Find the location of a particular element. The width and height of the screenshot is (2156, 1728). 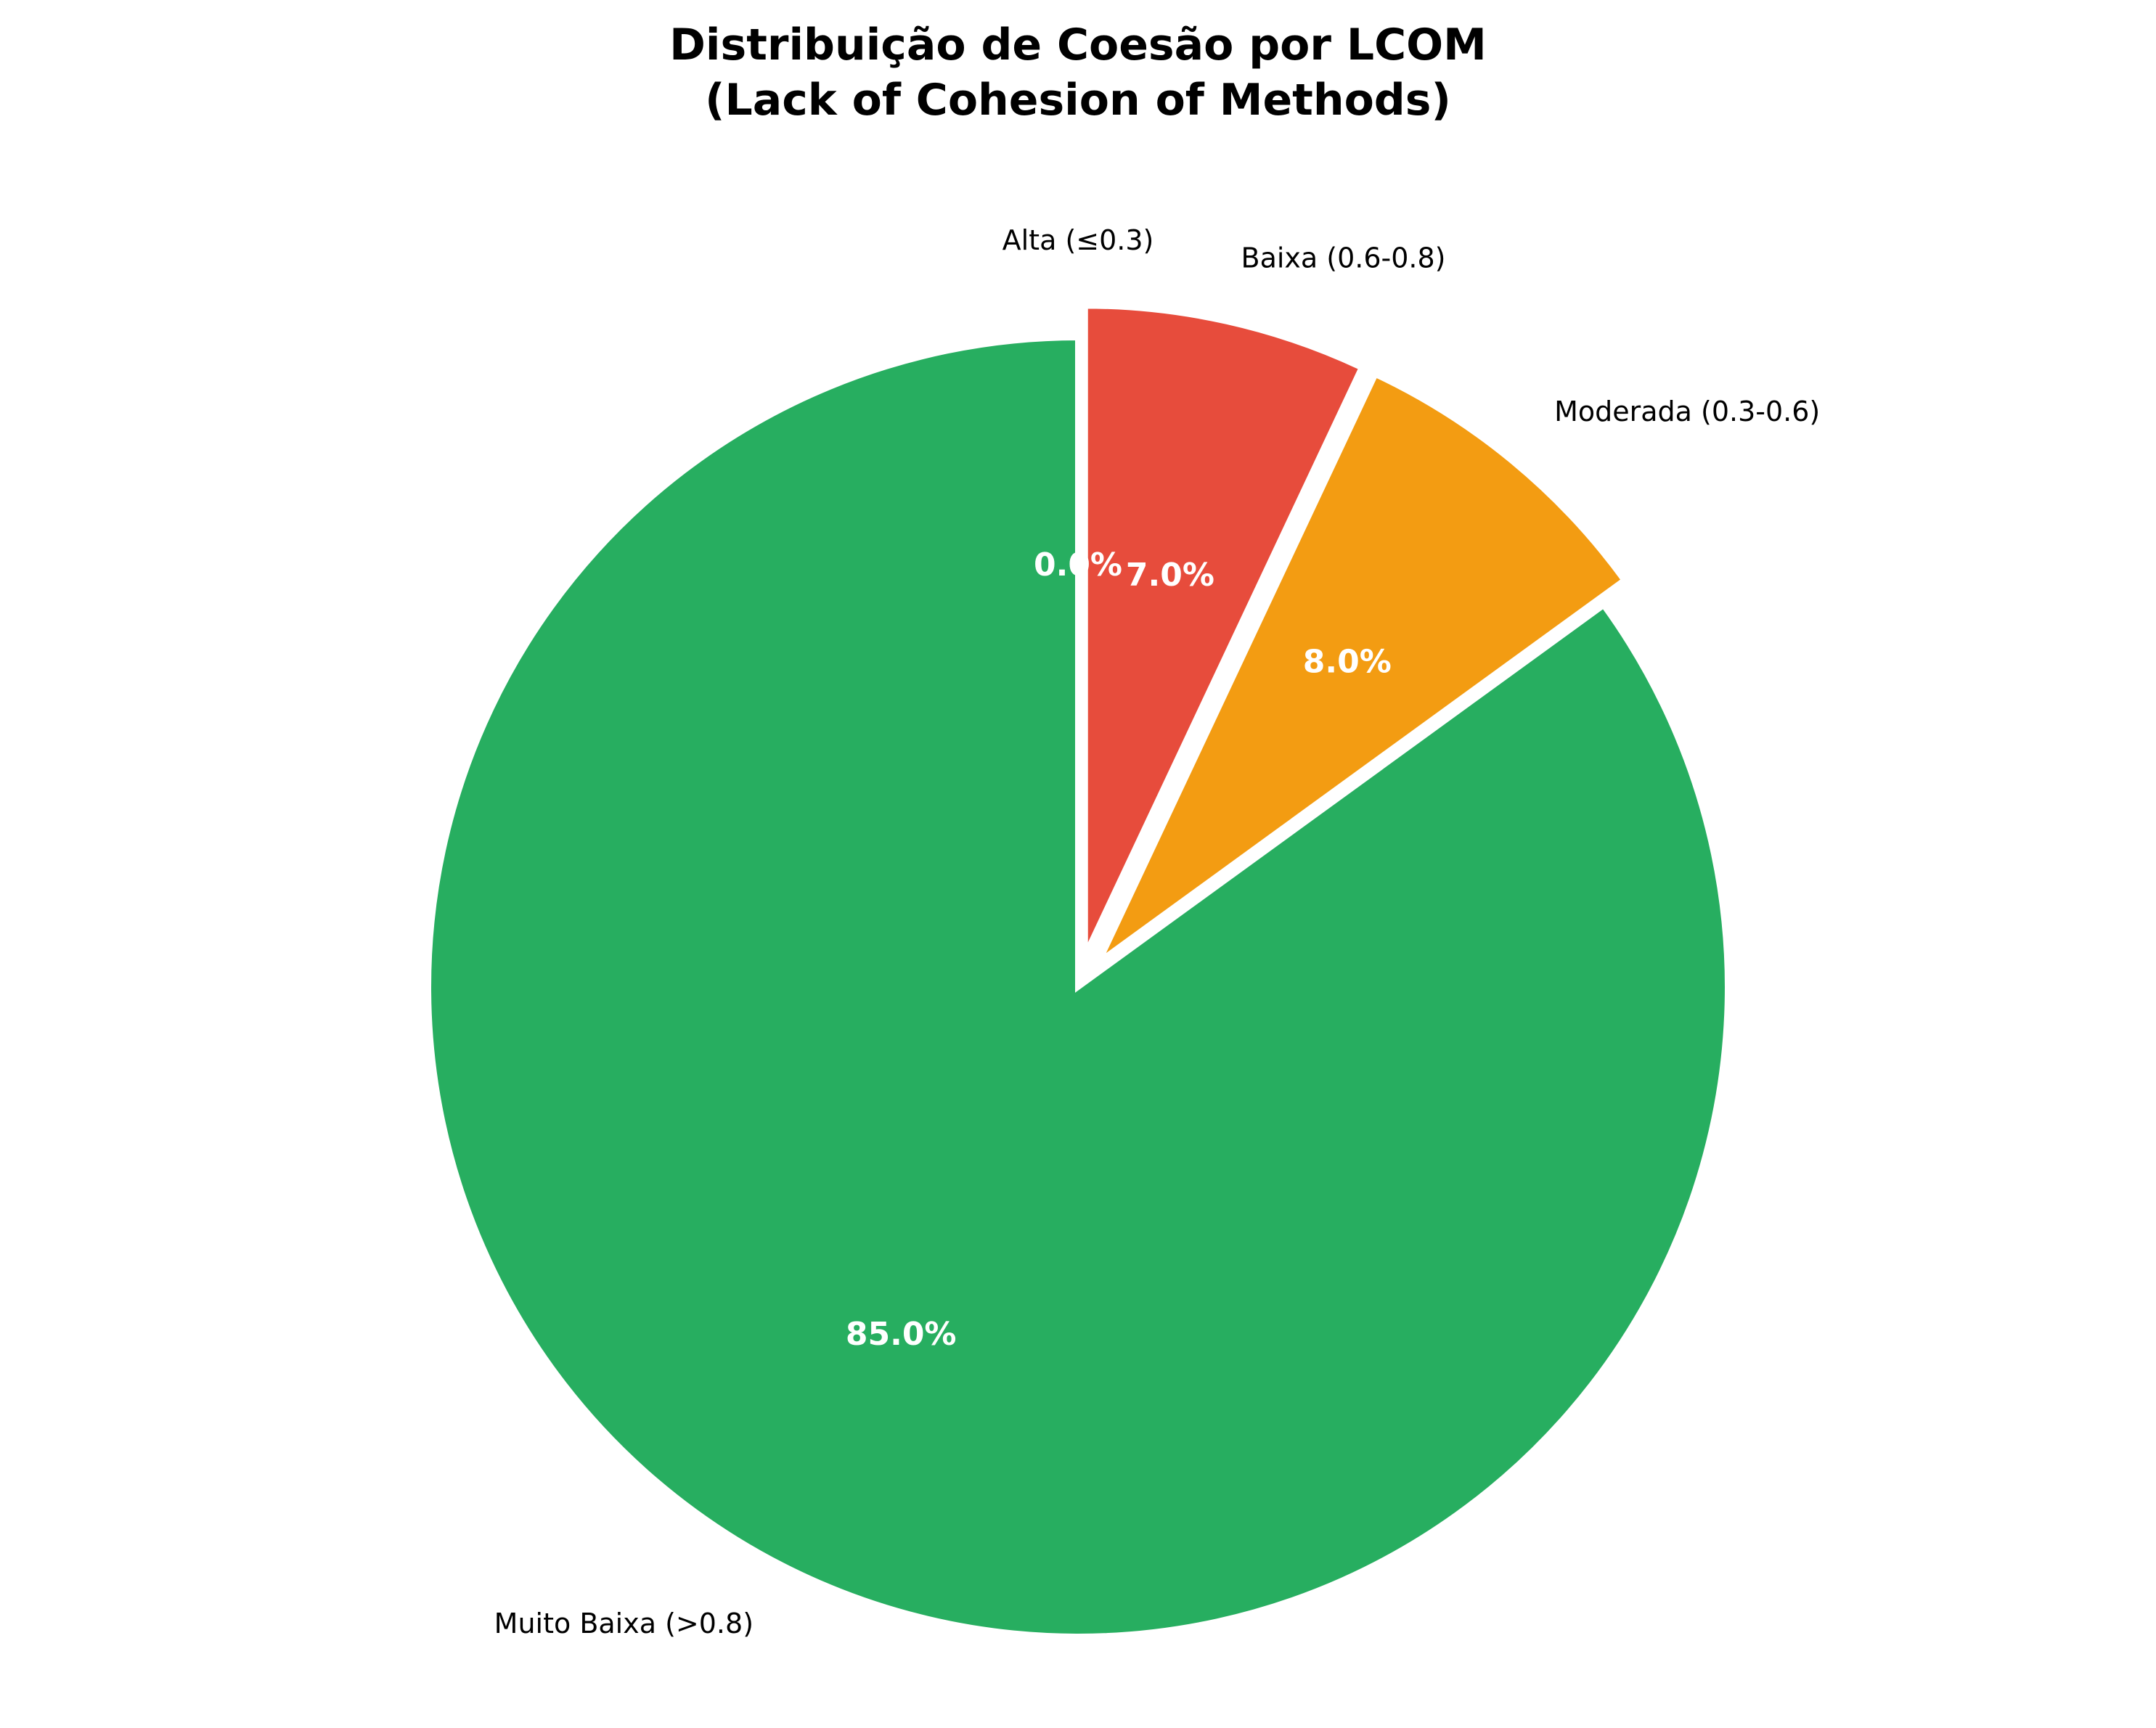

chart-title-line-2: (Lack of Cohesion of Methods) is located at coordinates (1078, 101).